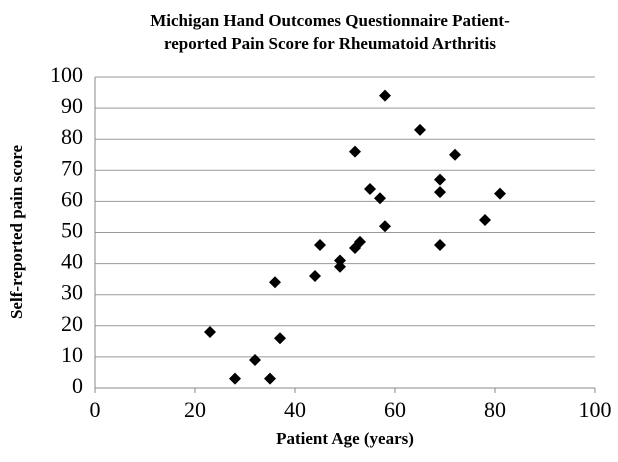 This screenshot has height=462, width=618. What do you see at coordinates (72, 261) in the screenshot?
I see `y-tick-label: 40` at bounding box center [72, 261].